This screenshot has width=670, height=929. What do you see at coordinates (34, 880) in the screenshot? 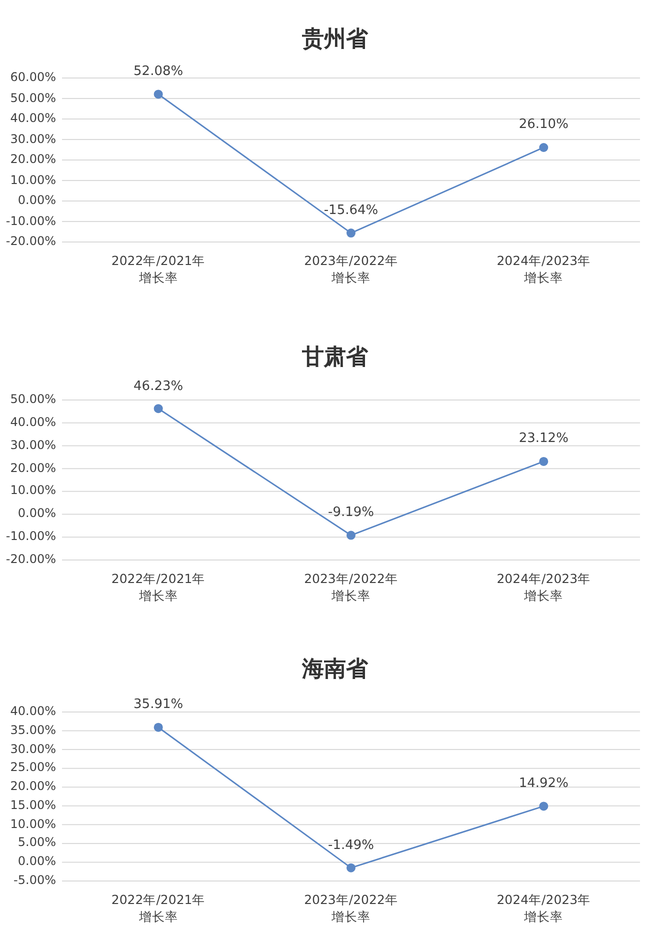
I see `y-tick-label: -5.00%` at bounding box center [34, 880].